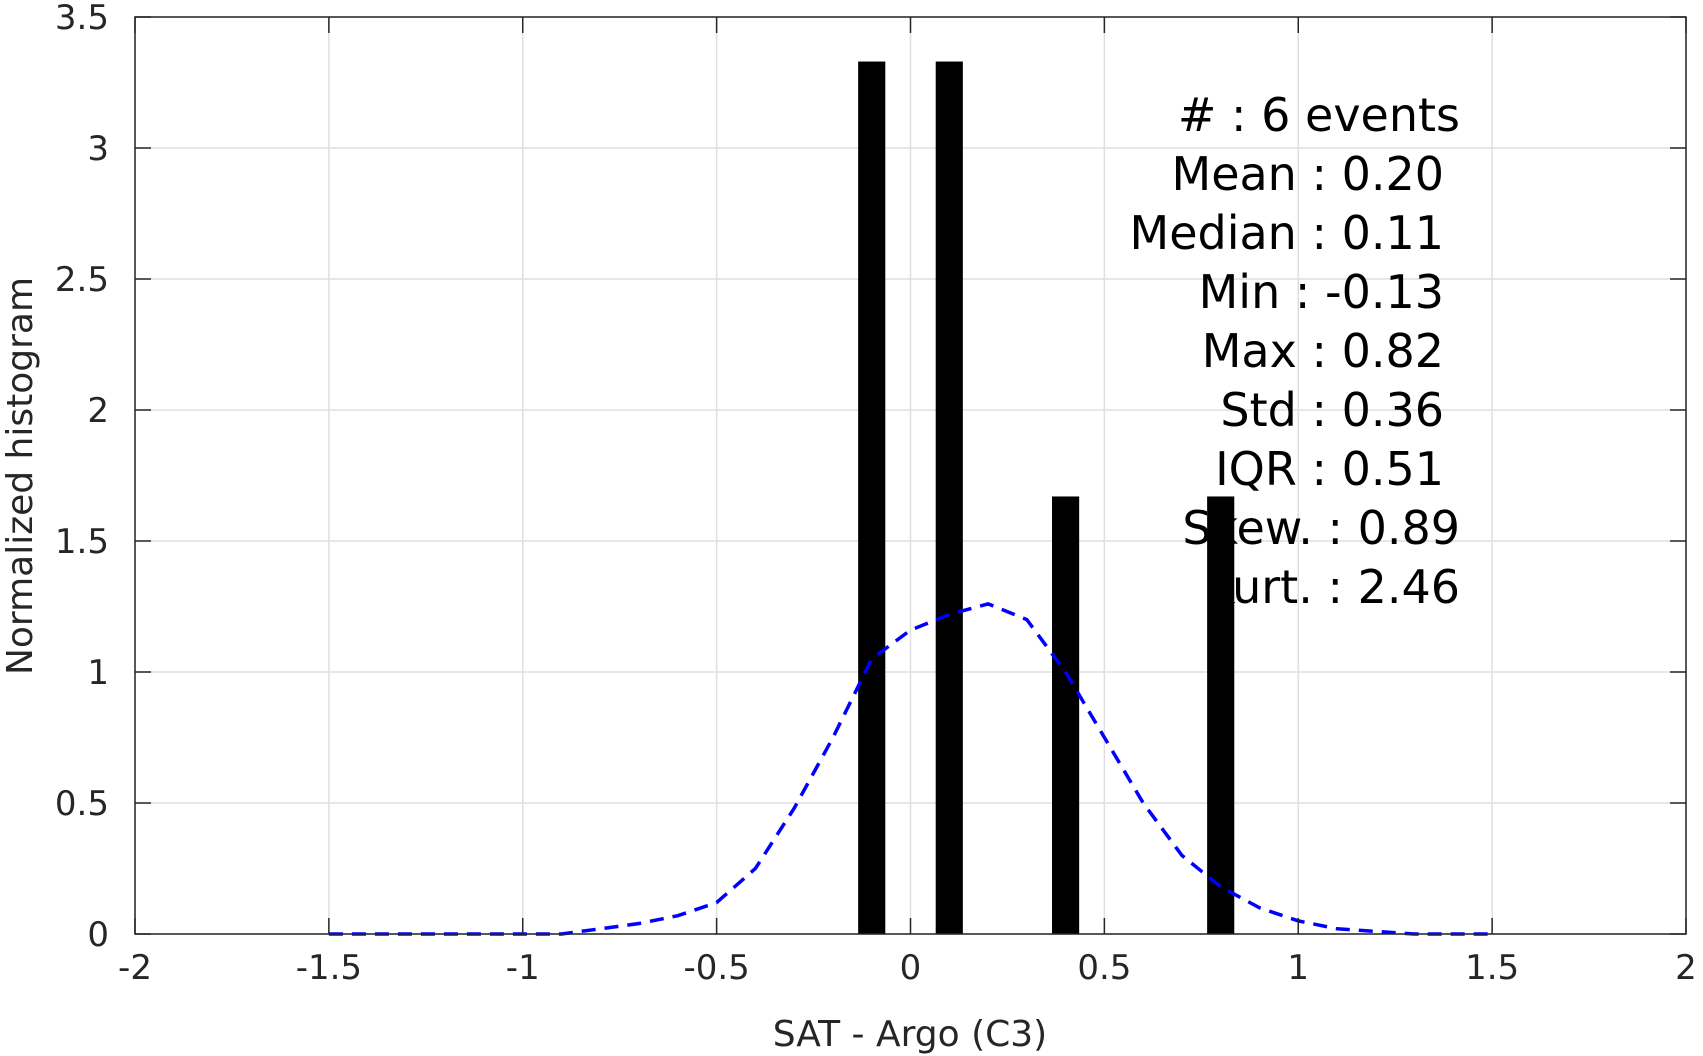 This screenshot has width=1703, height=1056. Describe the element at coordinates (1332, 410) in the screenshot. I see `stats-line: Std : 0.36` at that location.